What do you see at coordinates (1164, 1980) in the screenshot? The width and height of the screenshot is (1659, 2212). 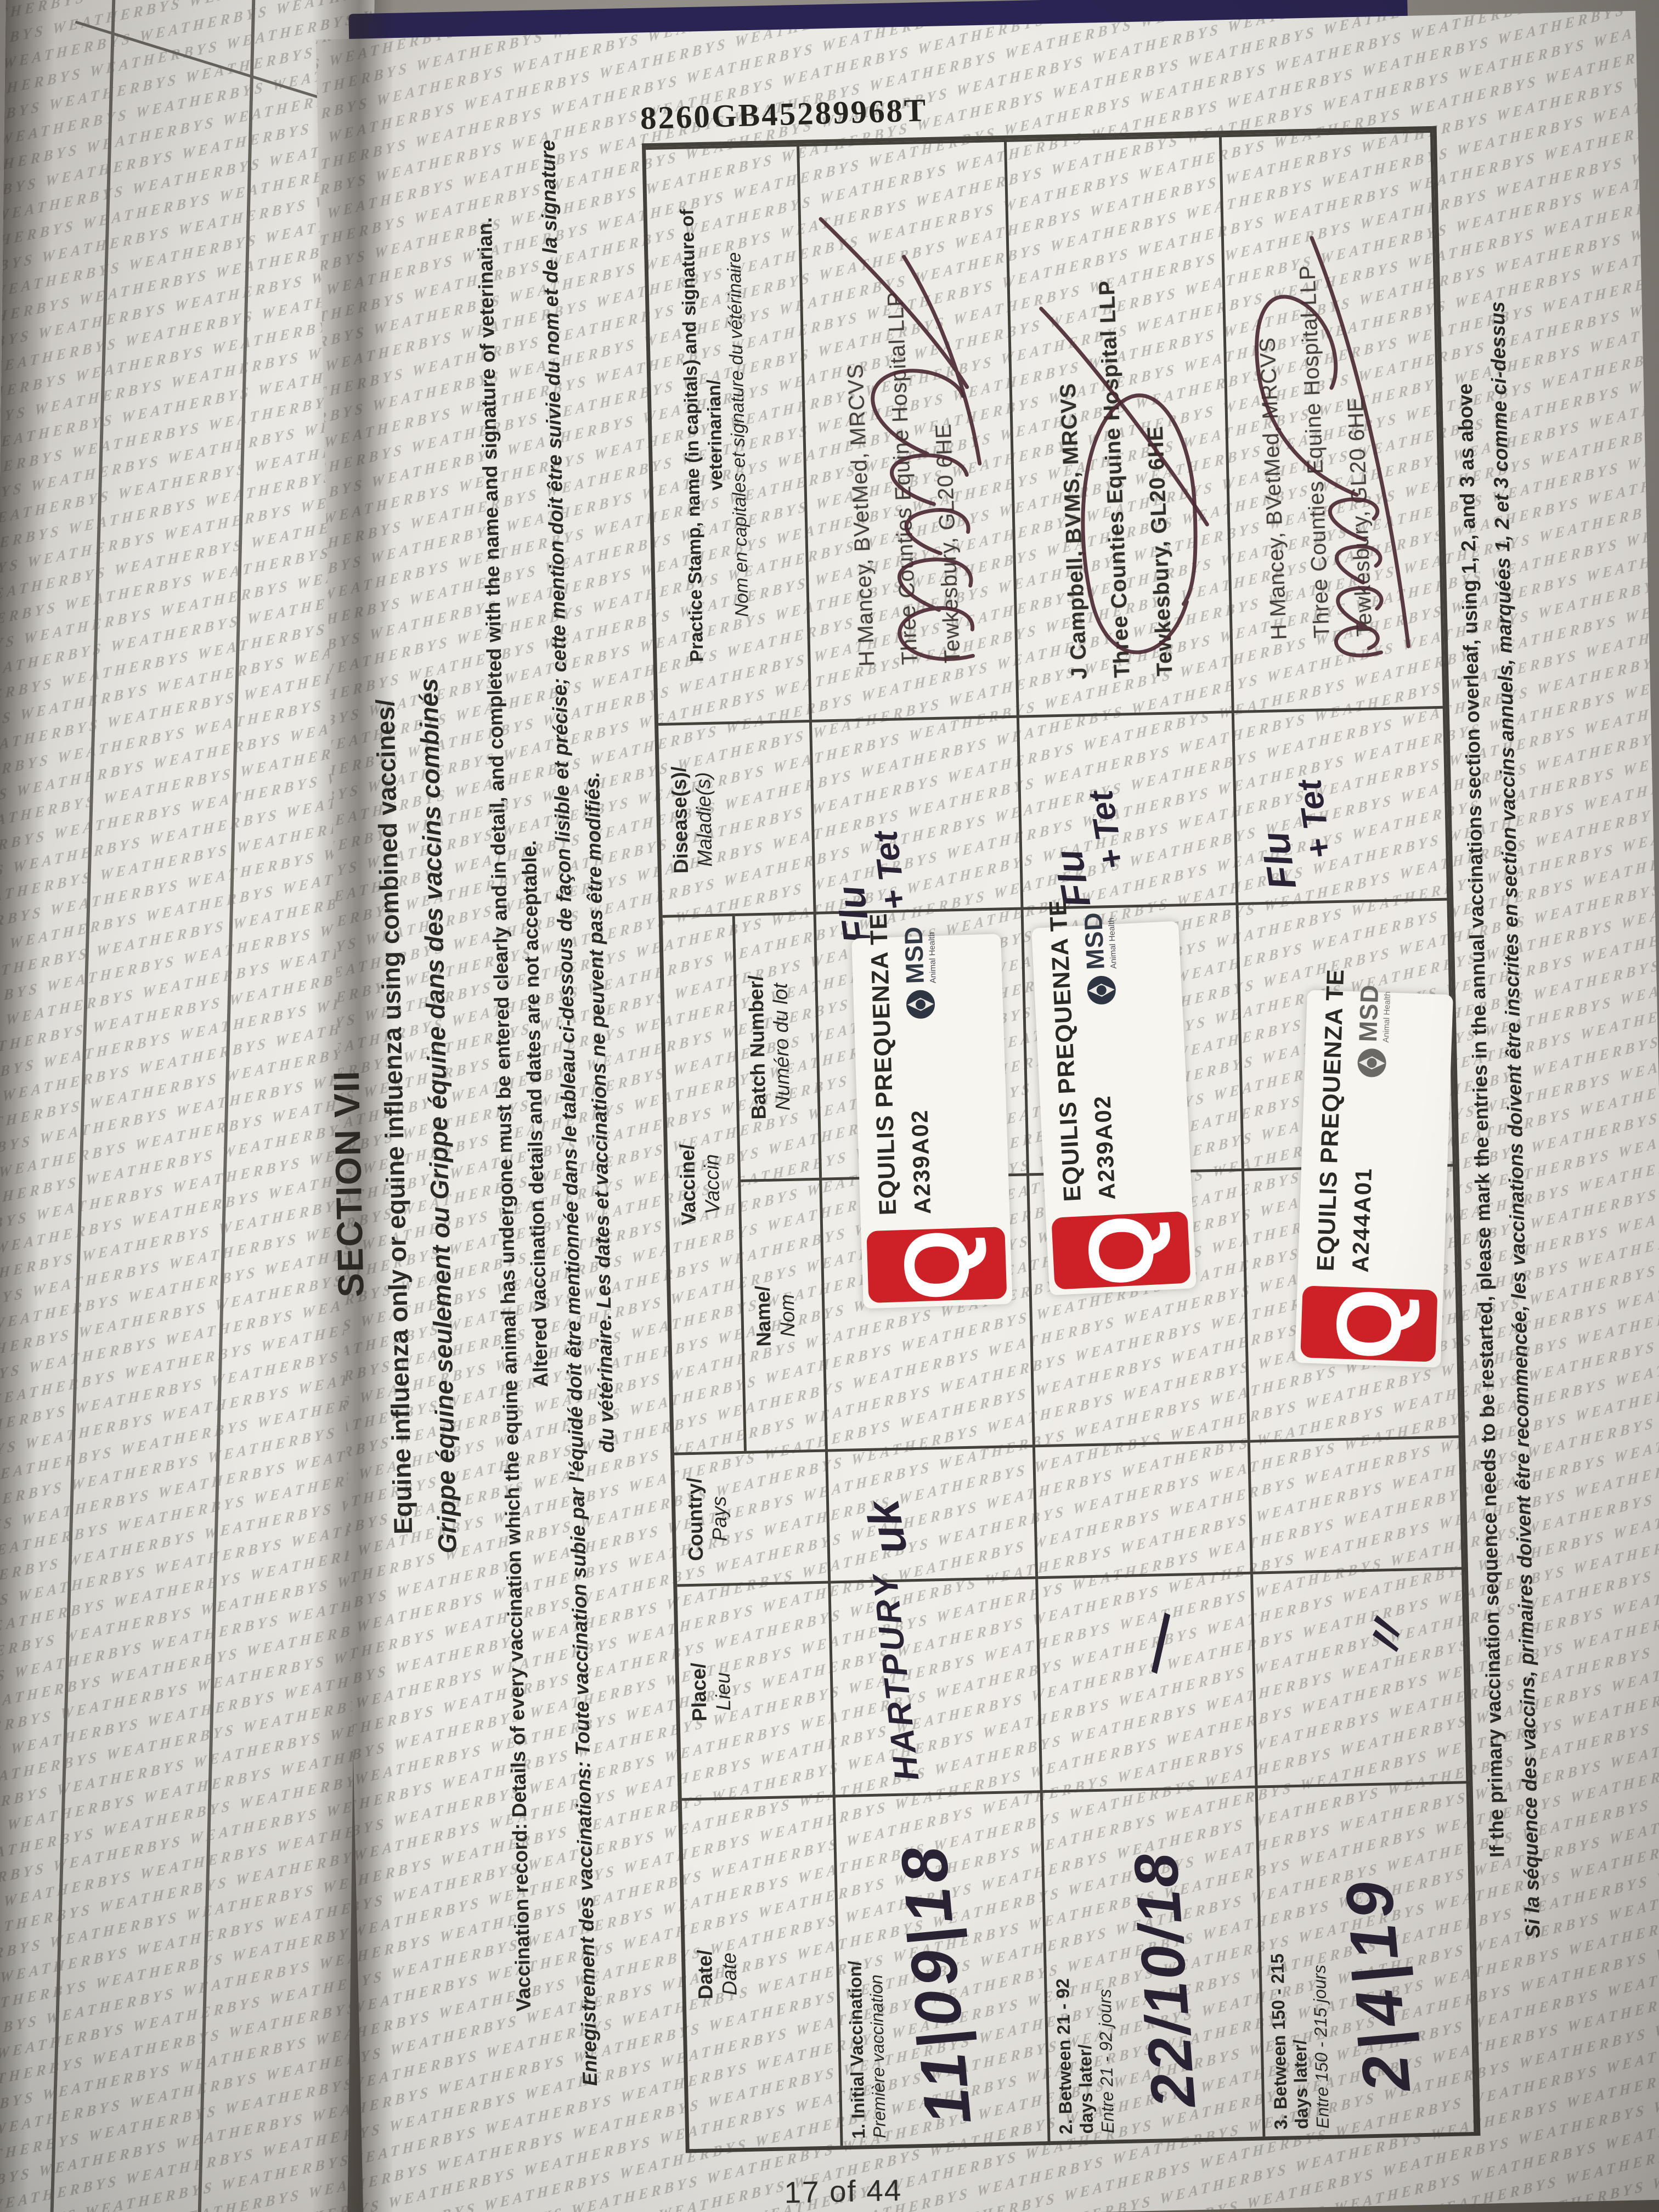 I see `row2-date-handwritten: 22/10/18` at bounding box center [1164, 1980].